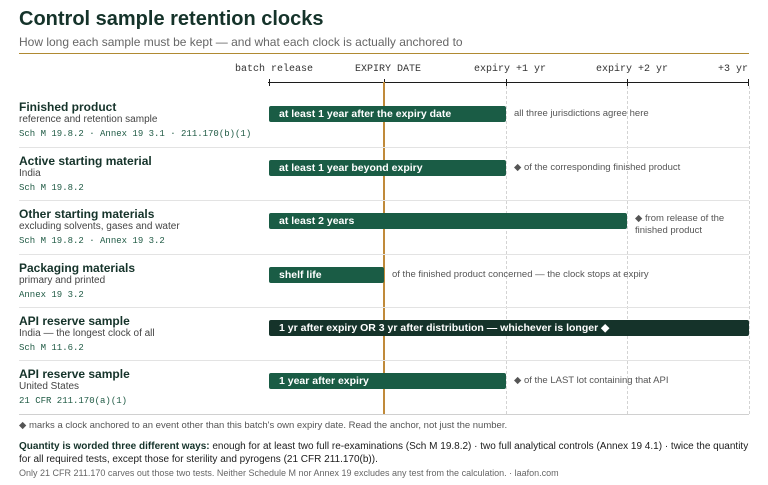 The image size is (768, 485). Describe the element at coordinates (274, 69) in the screenshot. I see `x-axis-tick-label: batch release` at that location.